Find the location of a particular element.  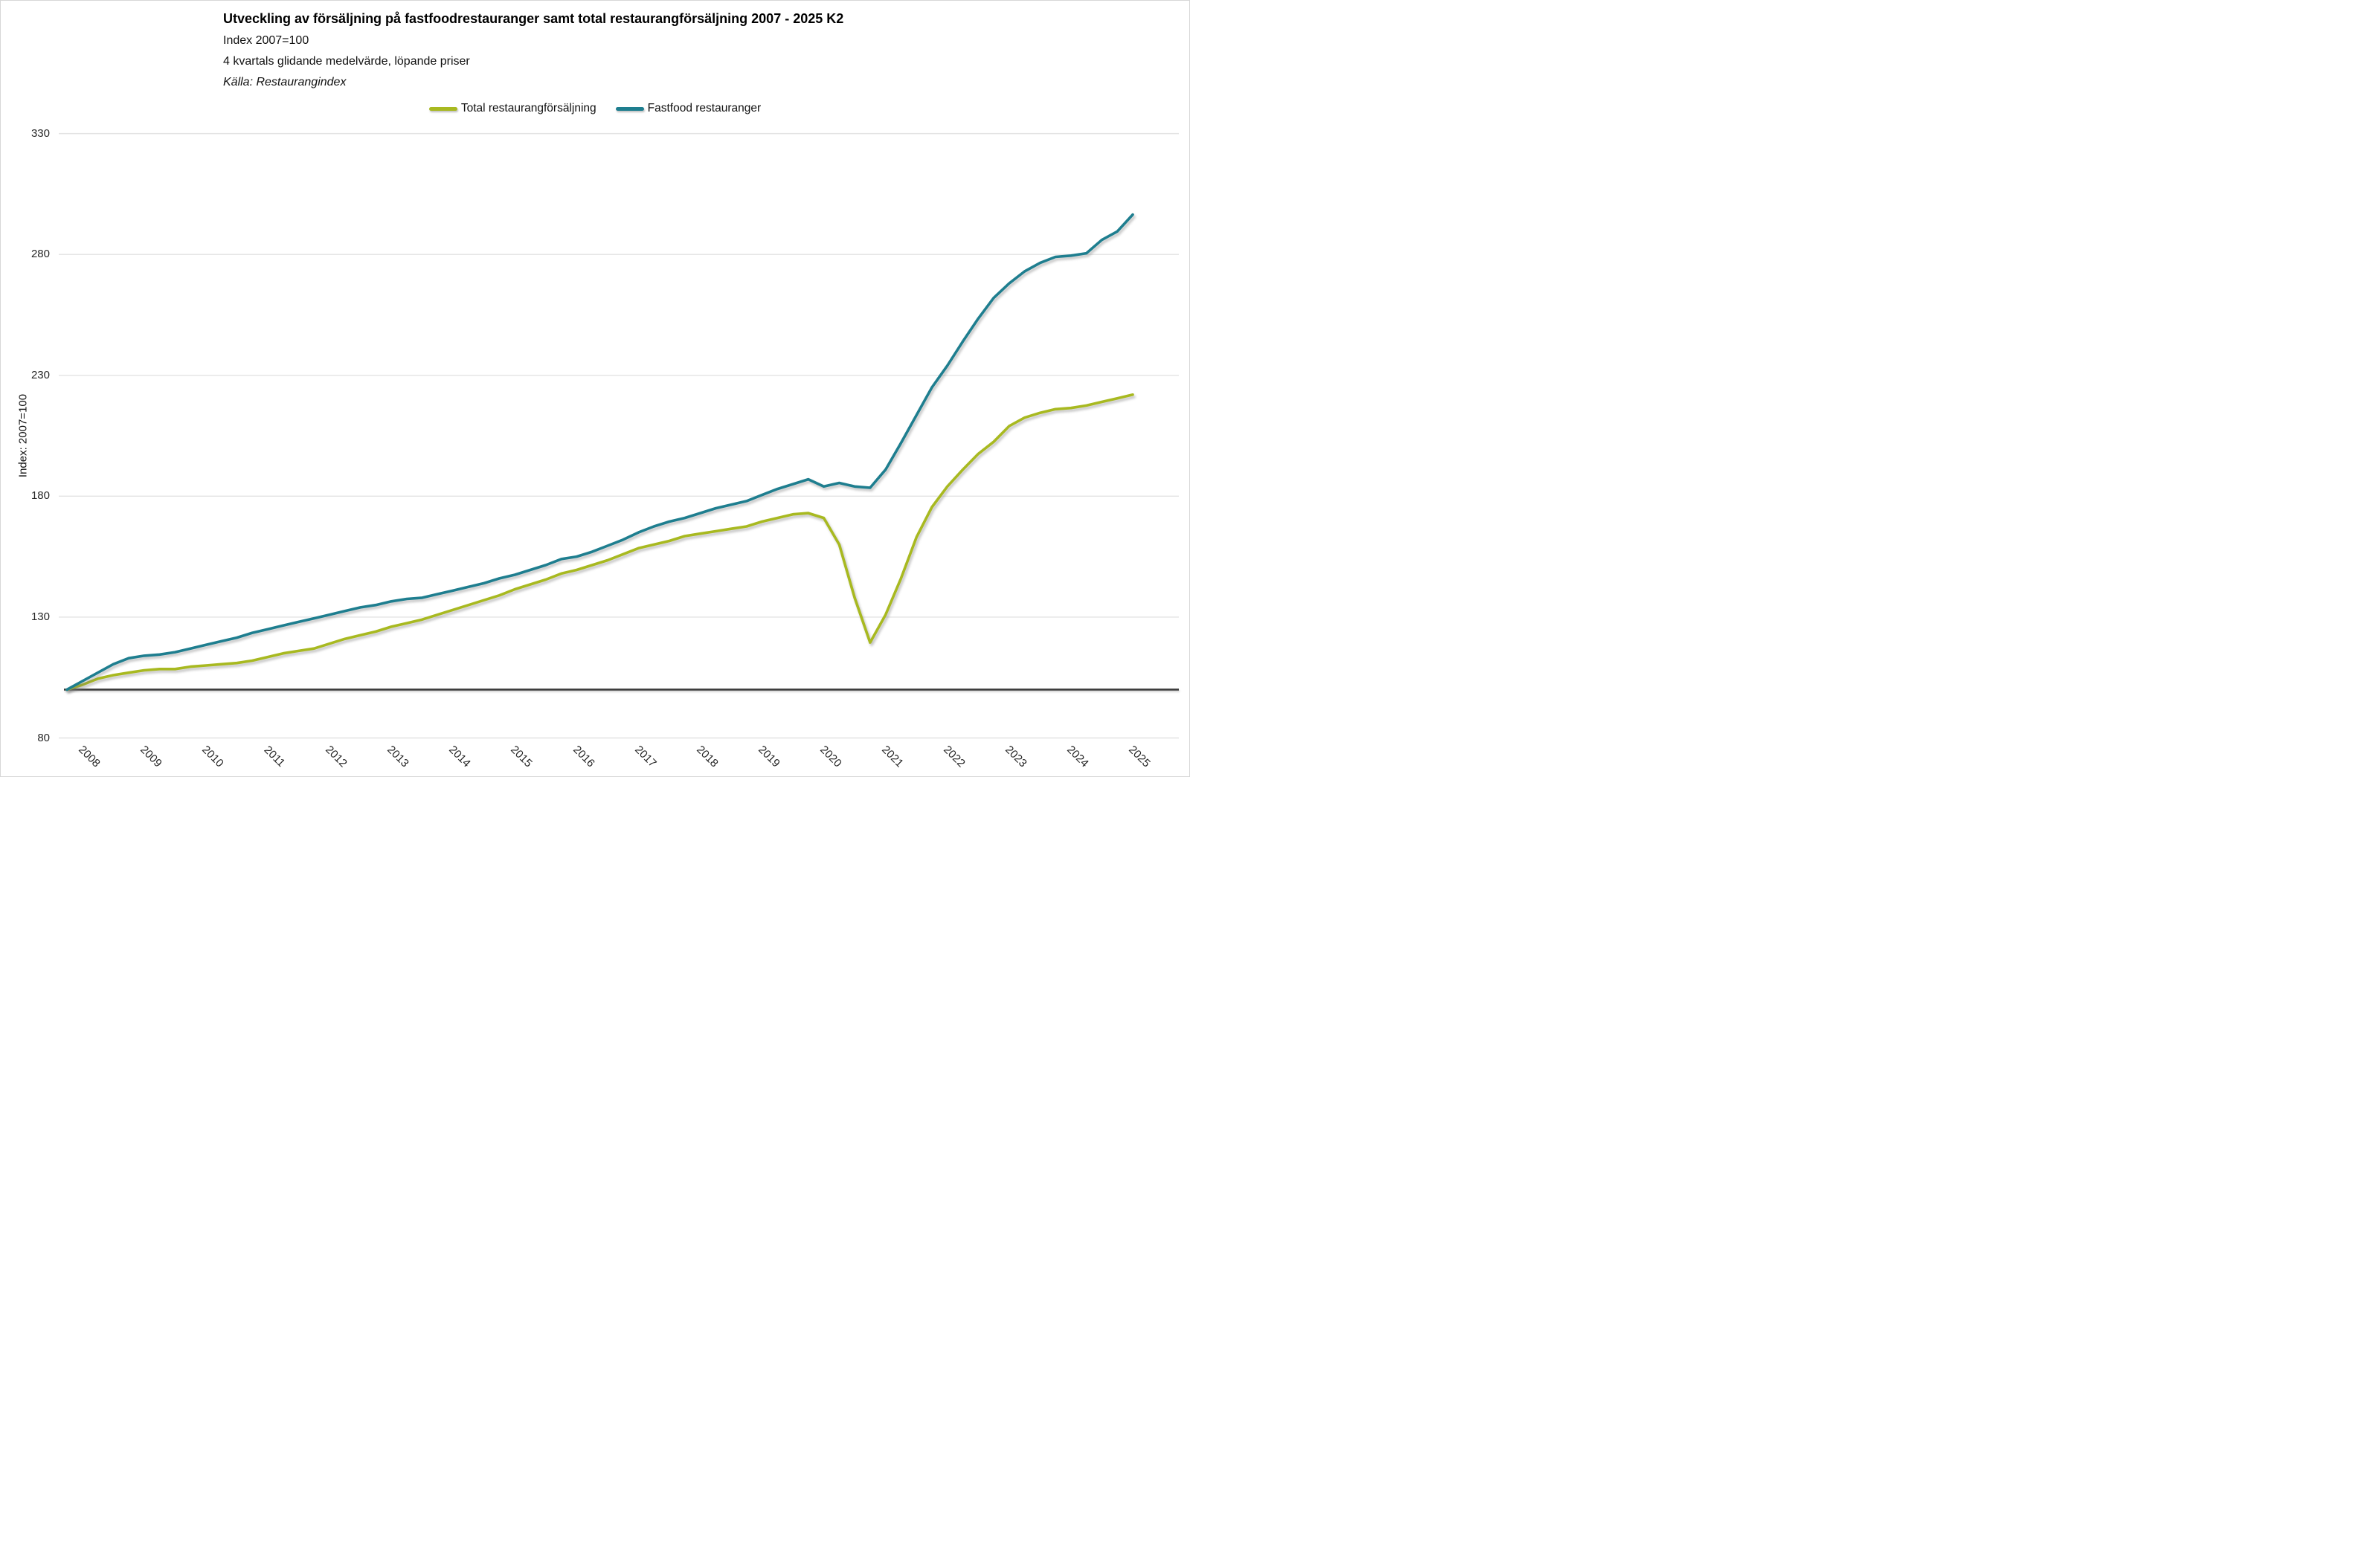

y-tick-label-130: 130 is located at coordinates (40, 616).